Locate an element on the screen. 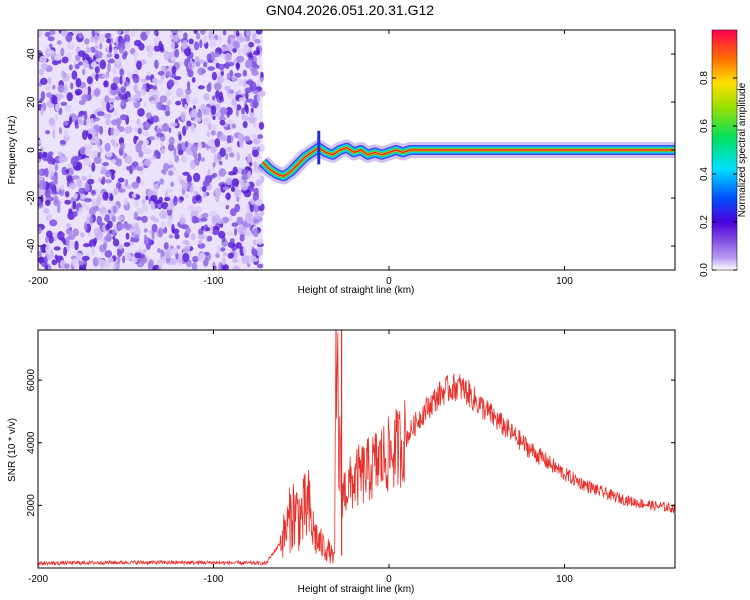  y-tick-label: 0 is located at coordinates (31, 150).